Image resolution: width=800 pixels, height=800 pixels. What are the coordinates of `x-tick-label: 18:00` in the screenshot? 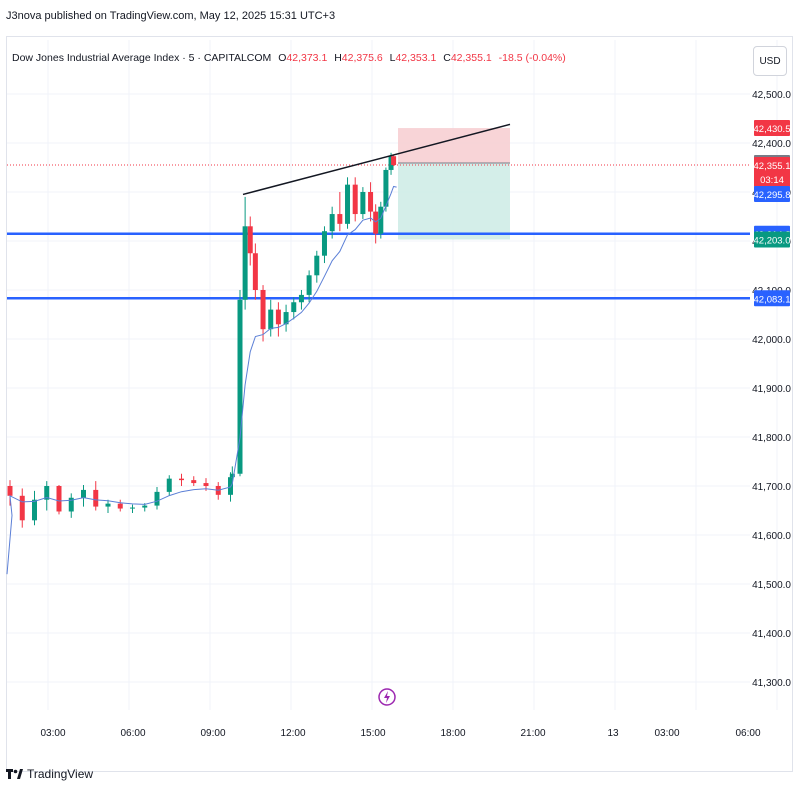 It's located at (452, 733).